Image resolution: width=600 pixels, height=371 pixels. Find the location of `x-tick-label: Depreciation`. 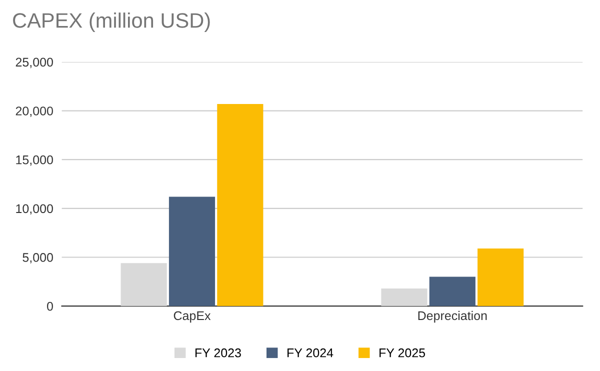

x-tick-label: Depreciation is located at coordinates (452, 316).